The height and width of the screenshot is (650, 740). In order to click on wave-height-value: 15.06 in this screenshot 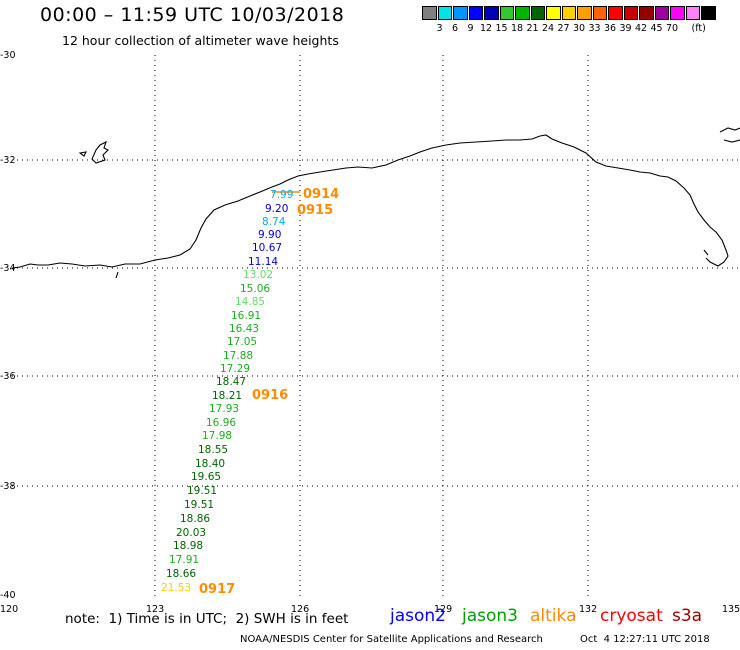, I will do `click(255, 289)`.